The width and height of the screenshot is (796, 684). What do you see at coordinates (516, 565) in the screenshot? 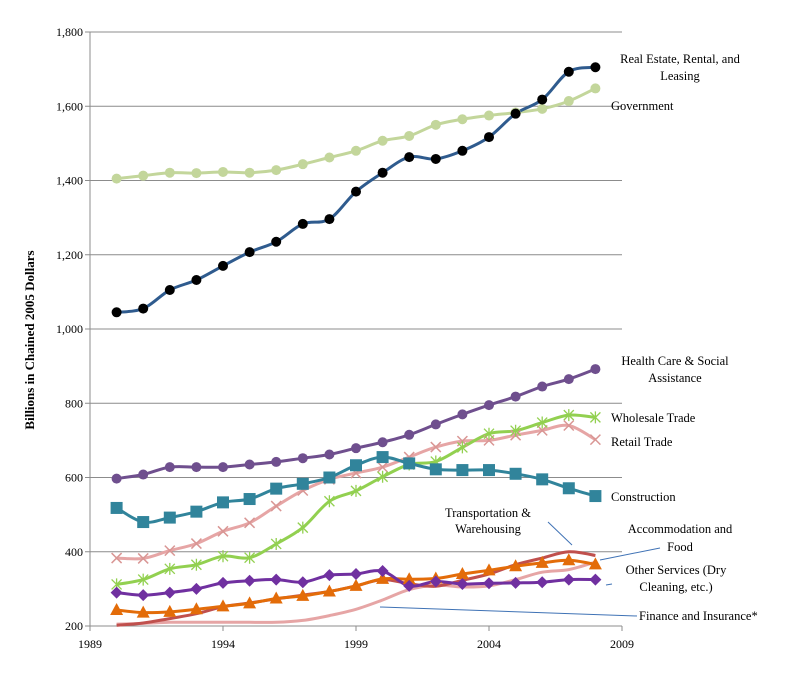
I see `series-7-point-2005` at bounding box center [516, 565].